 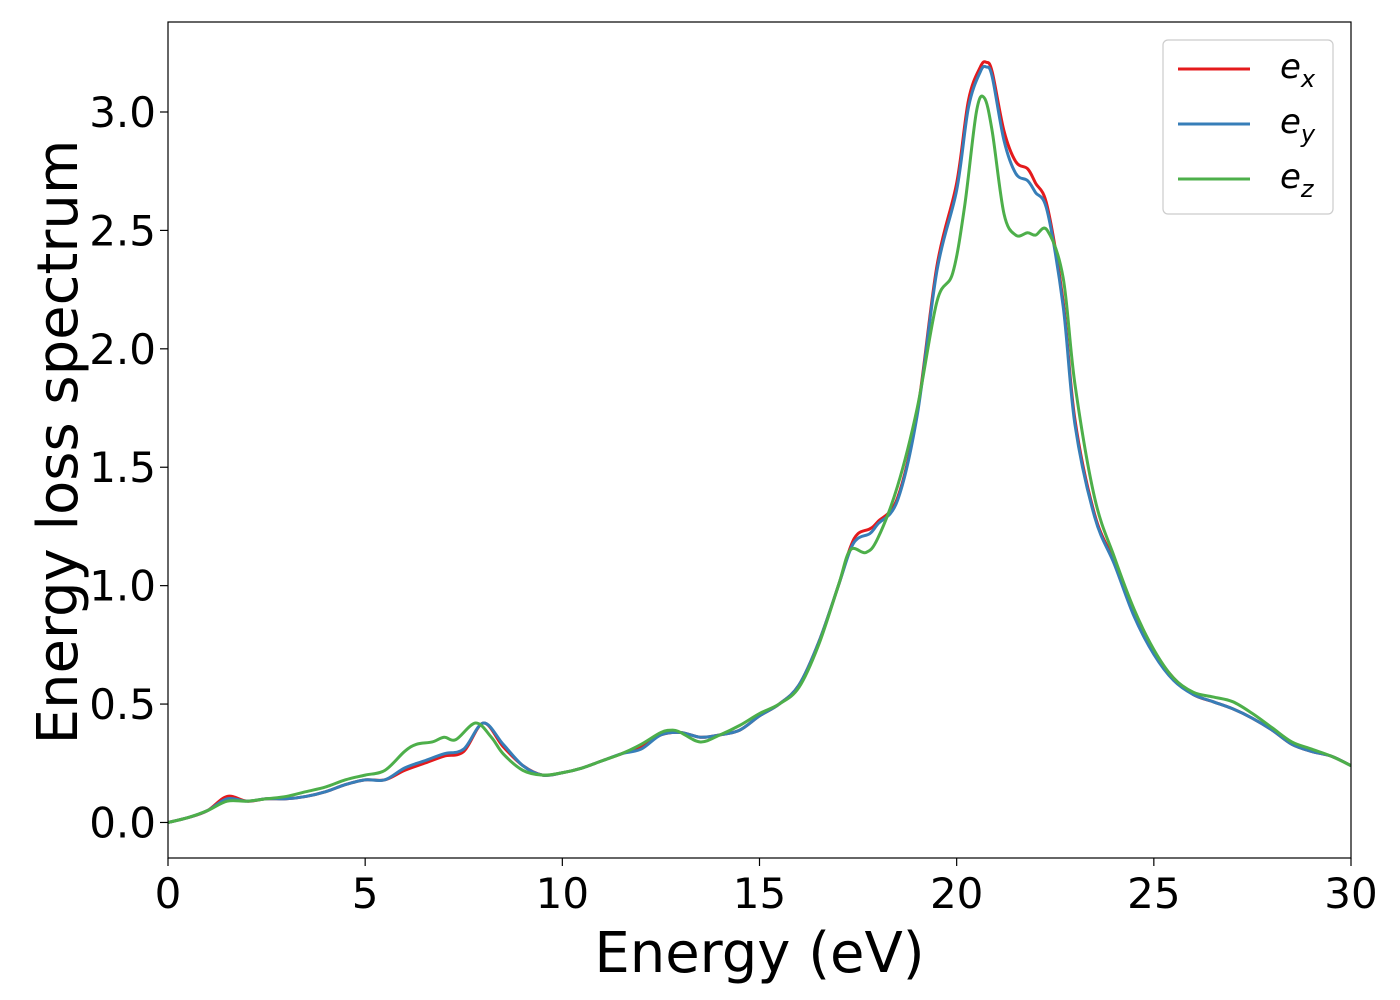 I want to click on legend-label-x: ex, so click(x=1298, y=70).